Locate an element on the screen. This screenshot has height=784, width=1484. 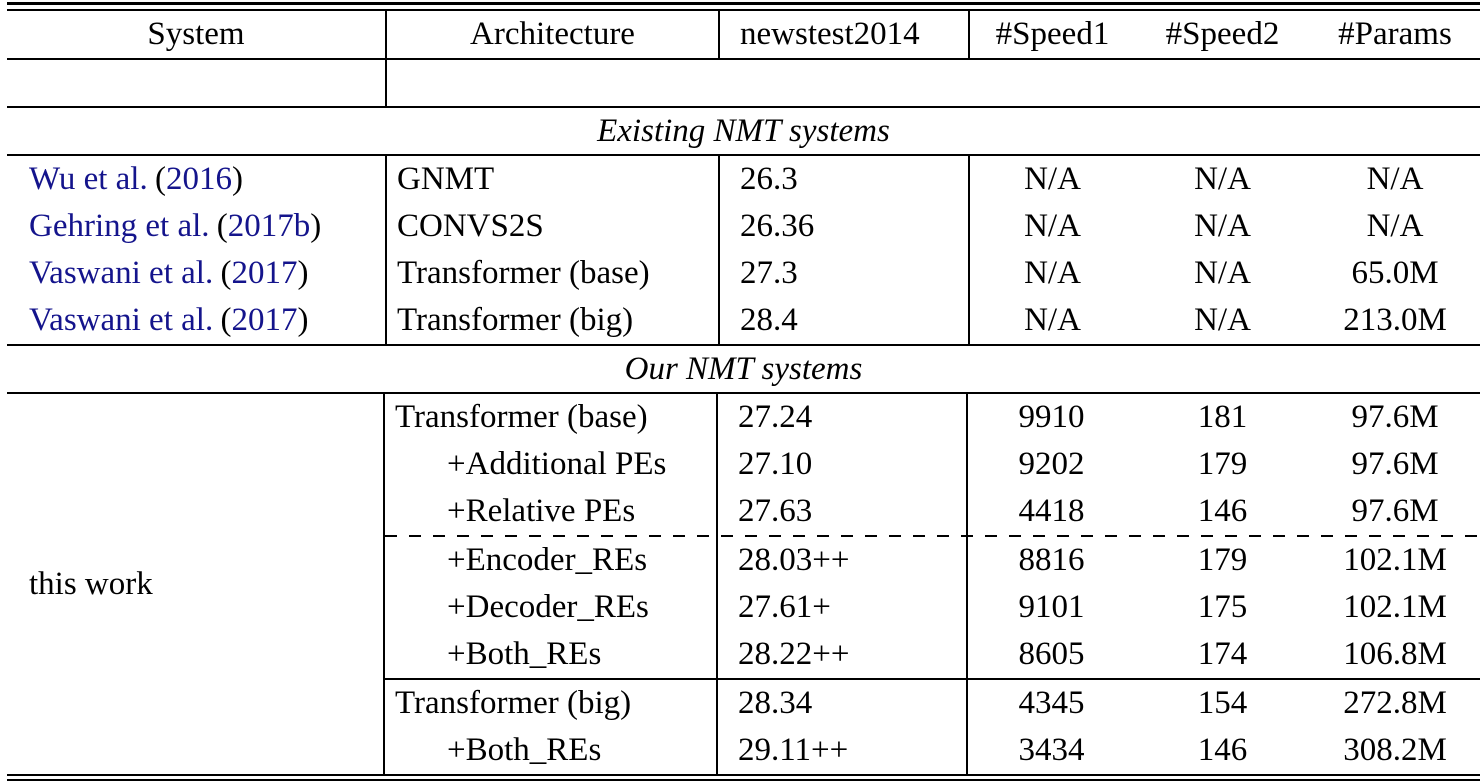
cell-architecture: GNMT is located at coordinates (551, 179).